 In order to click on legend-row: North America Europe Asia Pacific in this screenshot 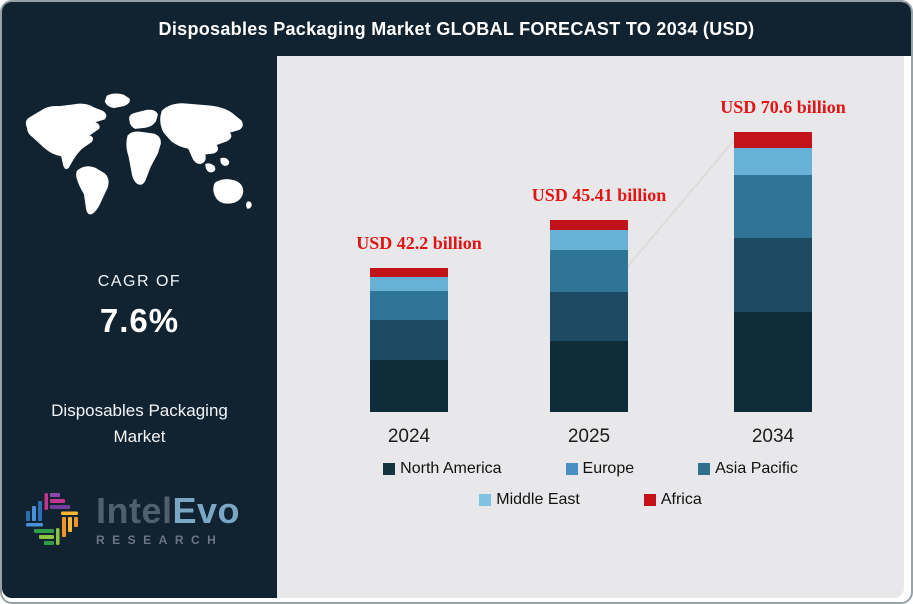, I will do `click(590, 469)`.